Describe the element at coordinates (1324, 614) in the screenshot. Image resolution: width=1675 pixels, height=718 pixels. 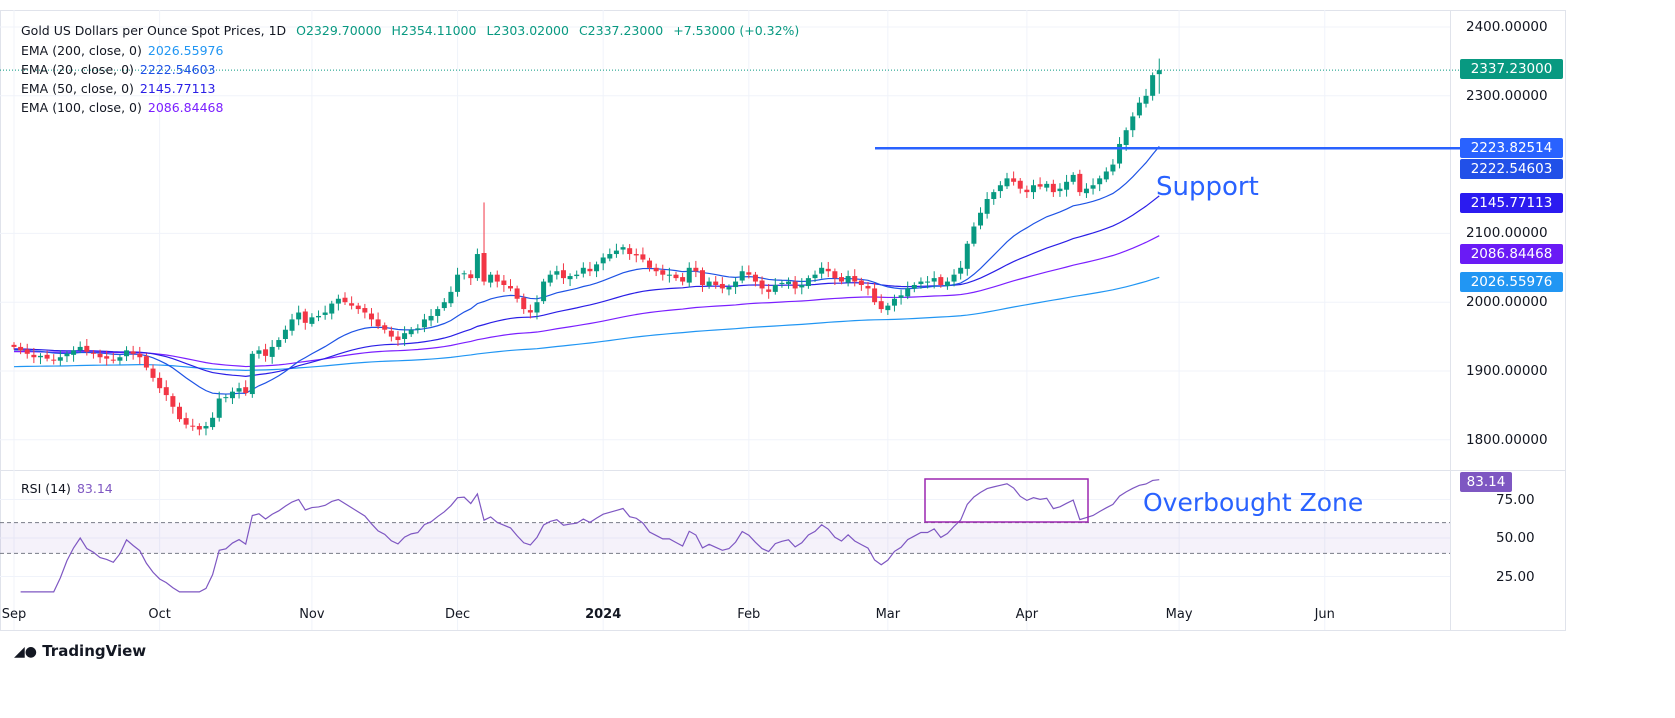
I see `time-axis-label: Jun` at that location.